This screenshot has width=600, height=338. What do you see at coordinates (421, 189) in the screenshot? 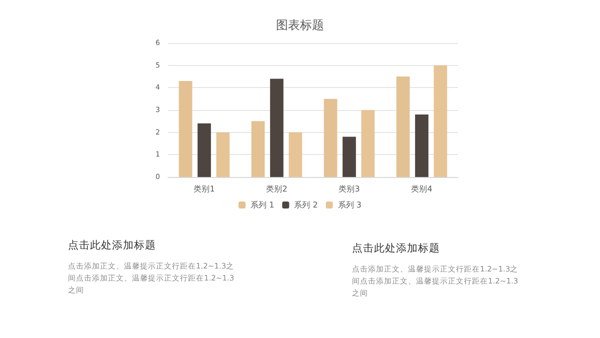
I see `x-tick-label: 类别4` at bounding box center [421, 189].